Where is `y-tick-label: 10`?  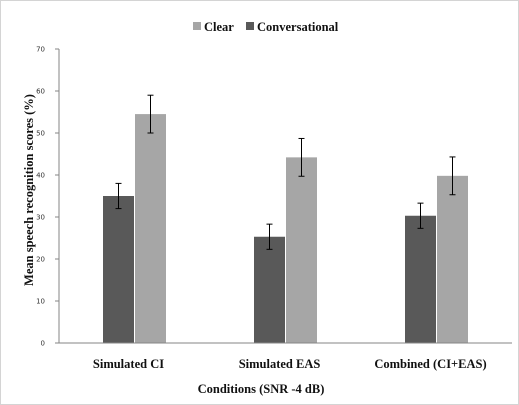
y-tick-label: 10 is located at coordinates (40, 302).